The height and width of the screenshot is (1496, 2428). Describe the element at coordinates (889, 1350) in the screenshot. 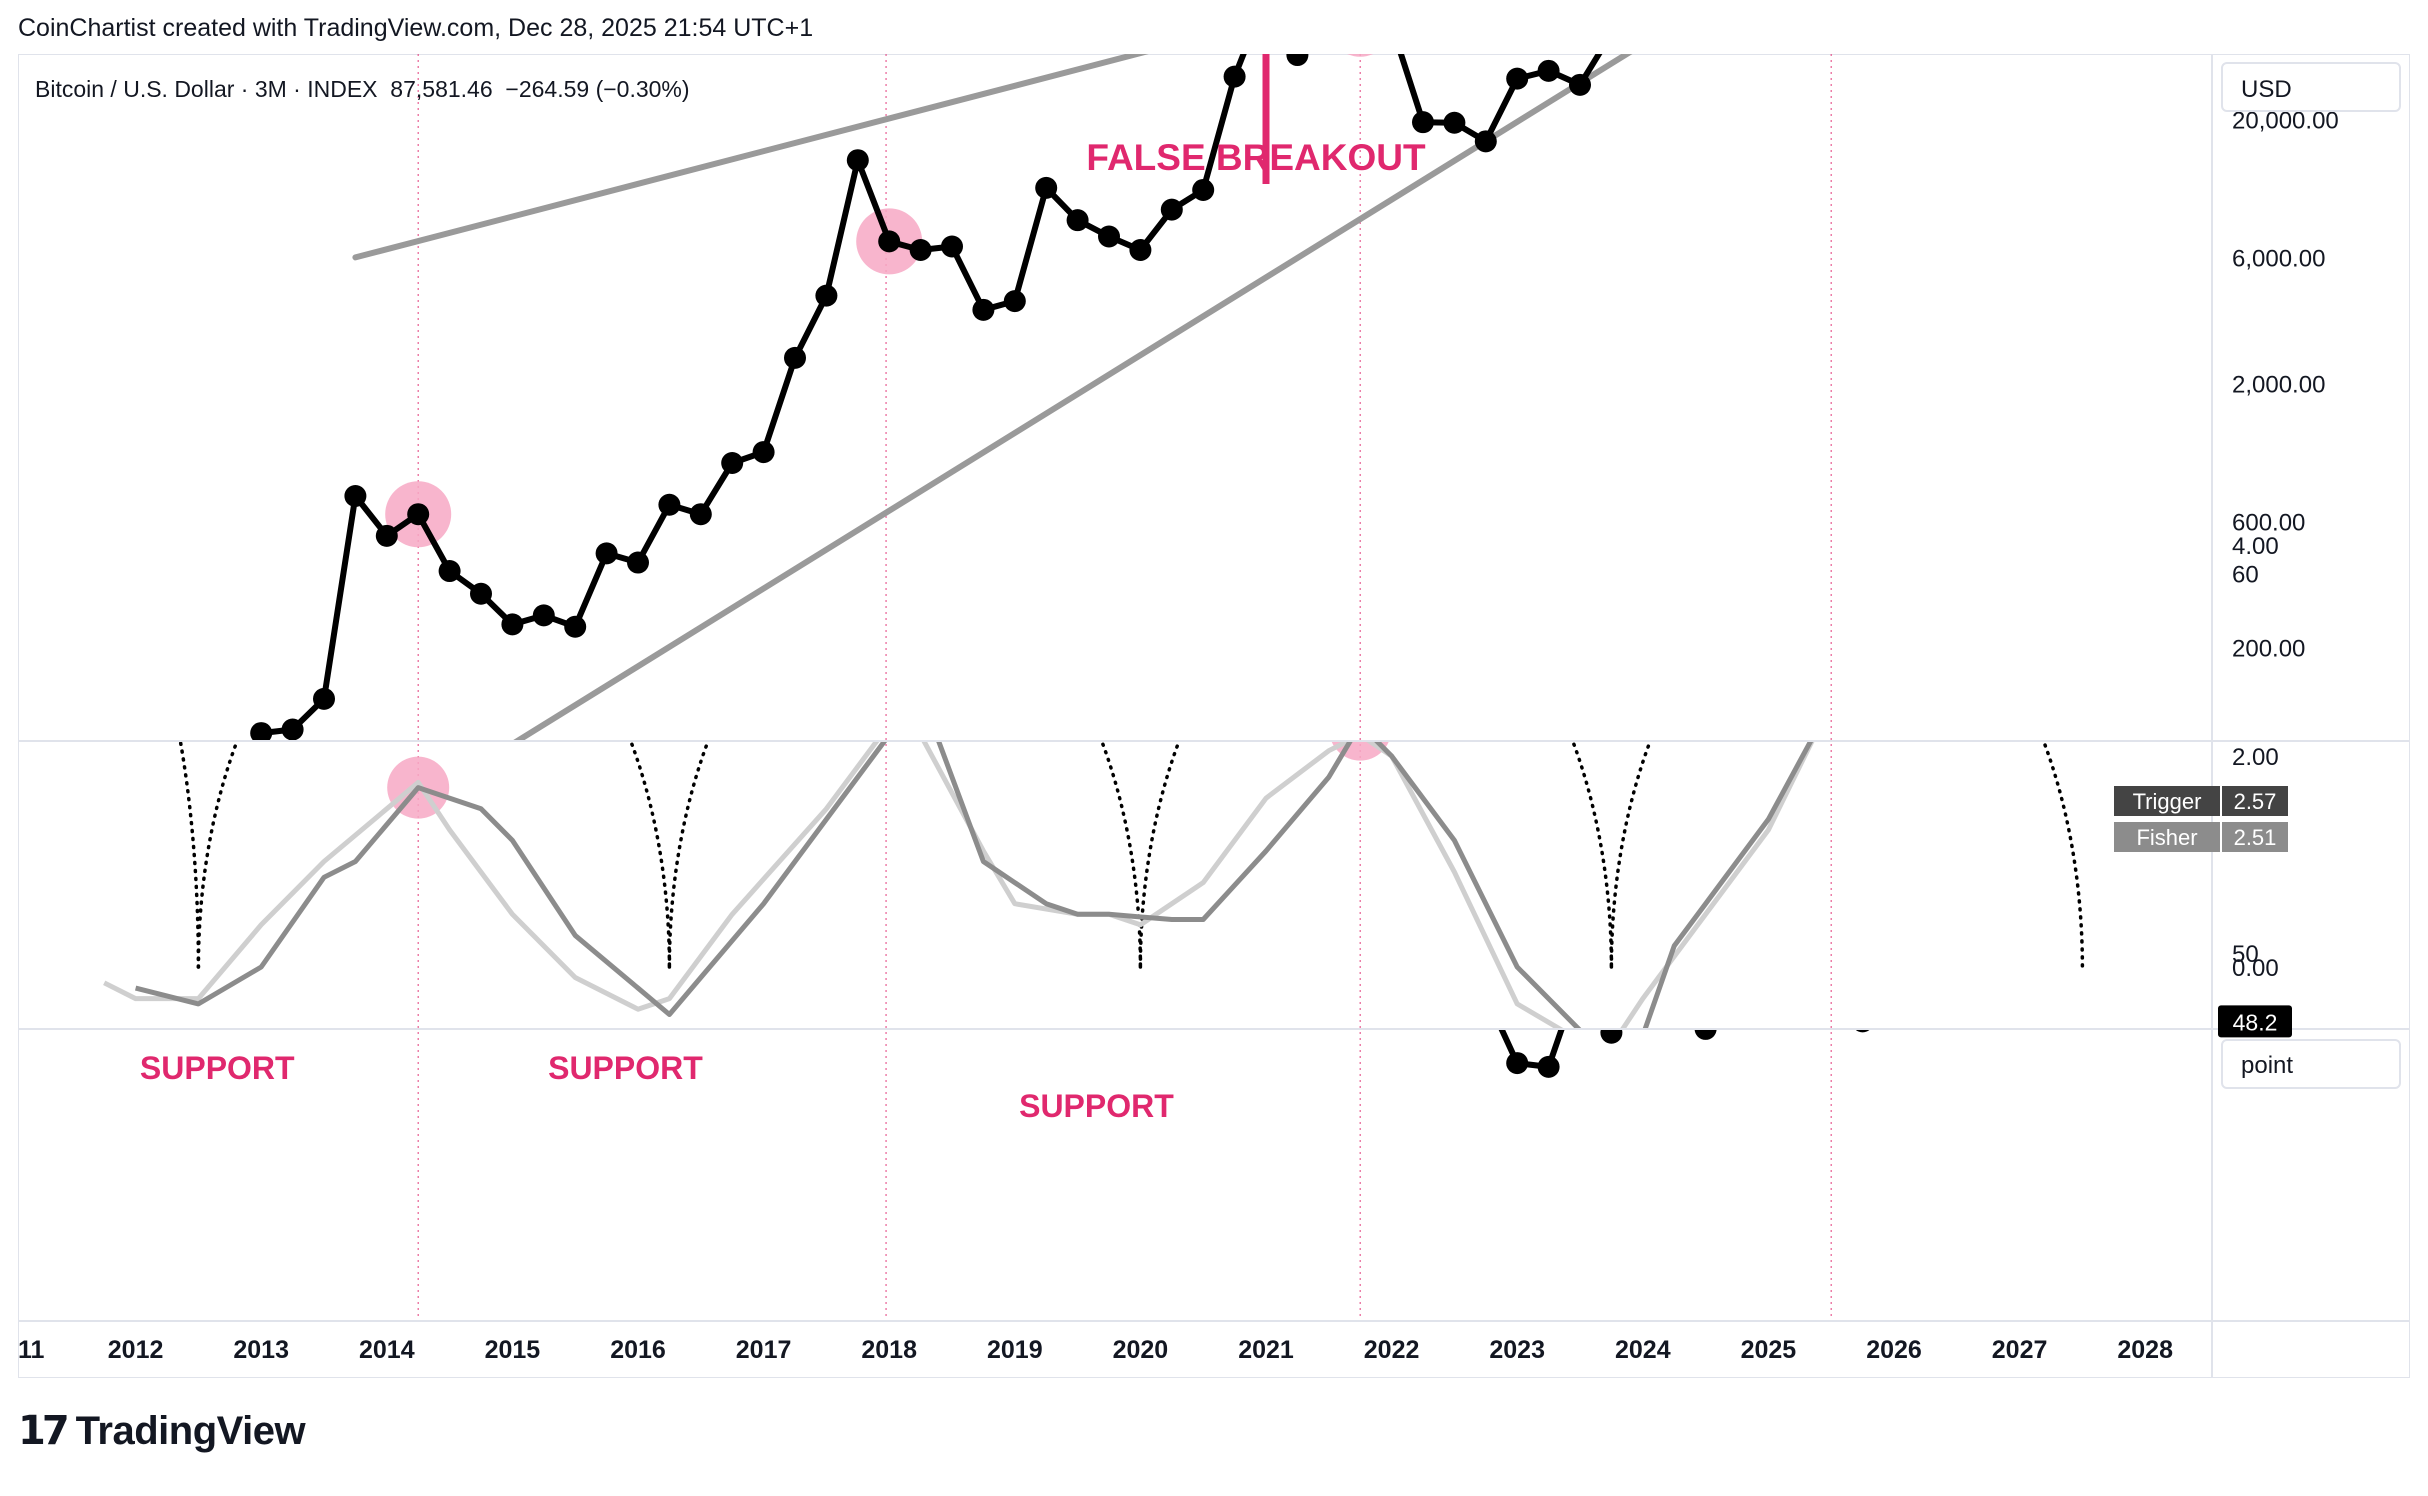

I see `time-axis-tick: 2018` at that location.